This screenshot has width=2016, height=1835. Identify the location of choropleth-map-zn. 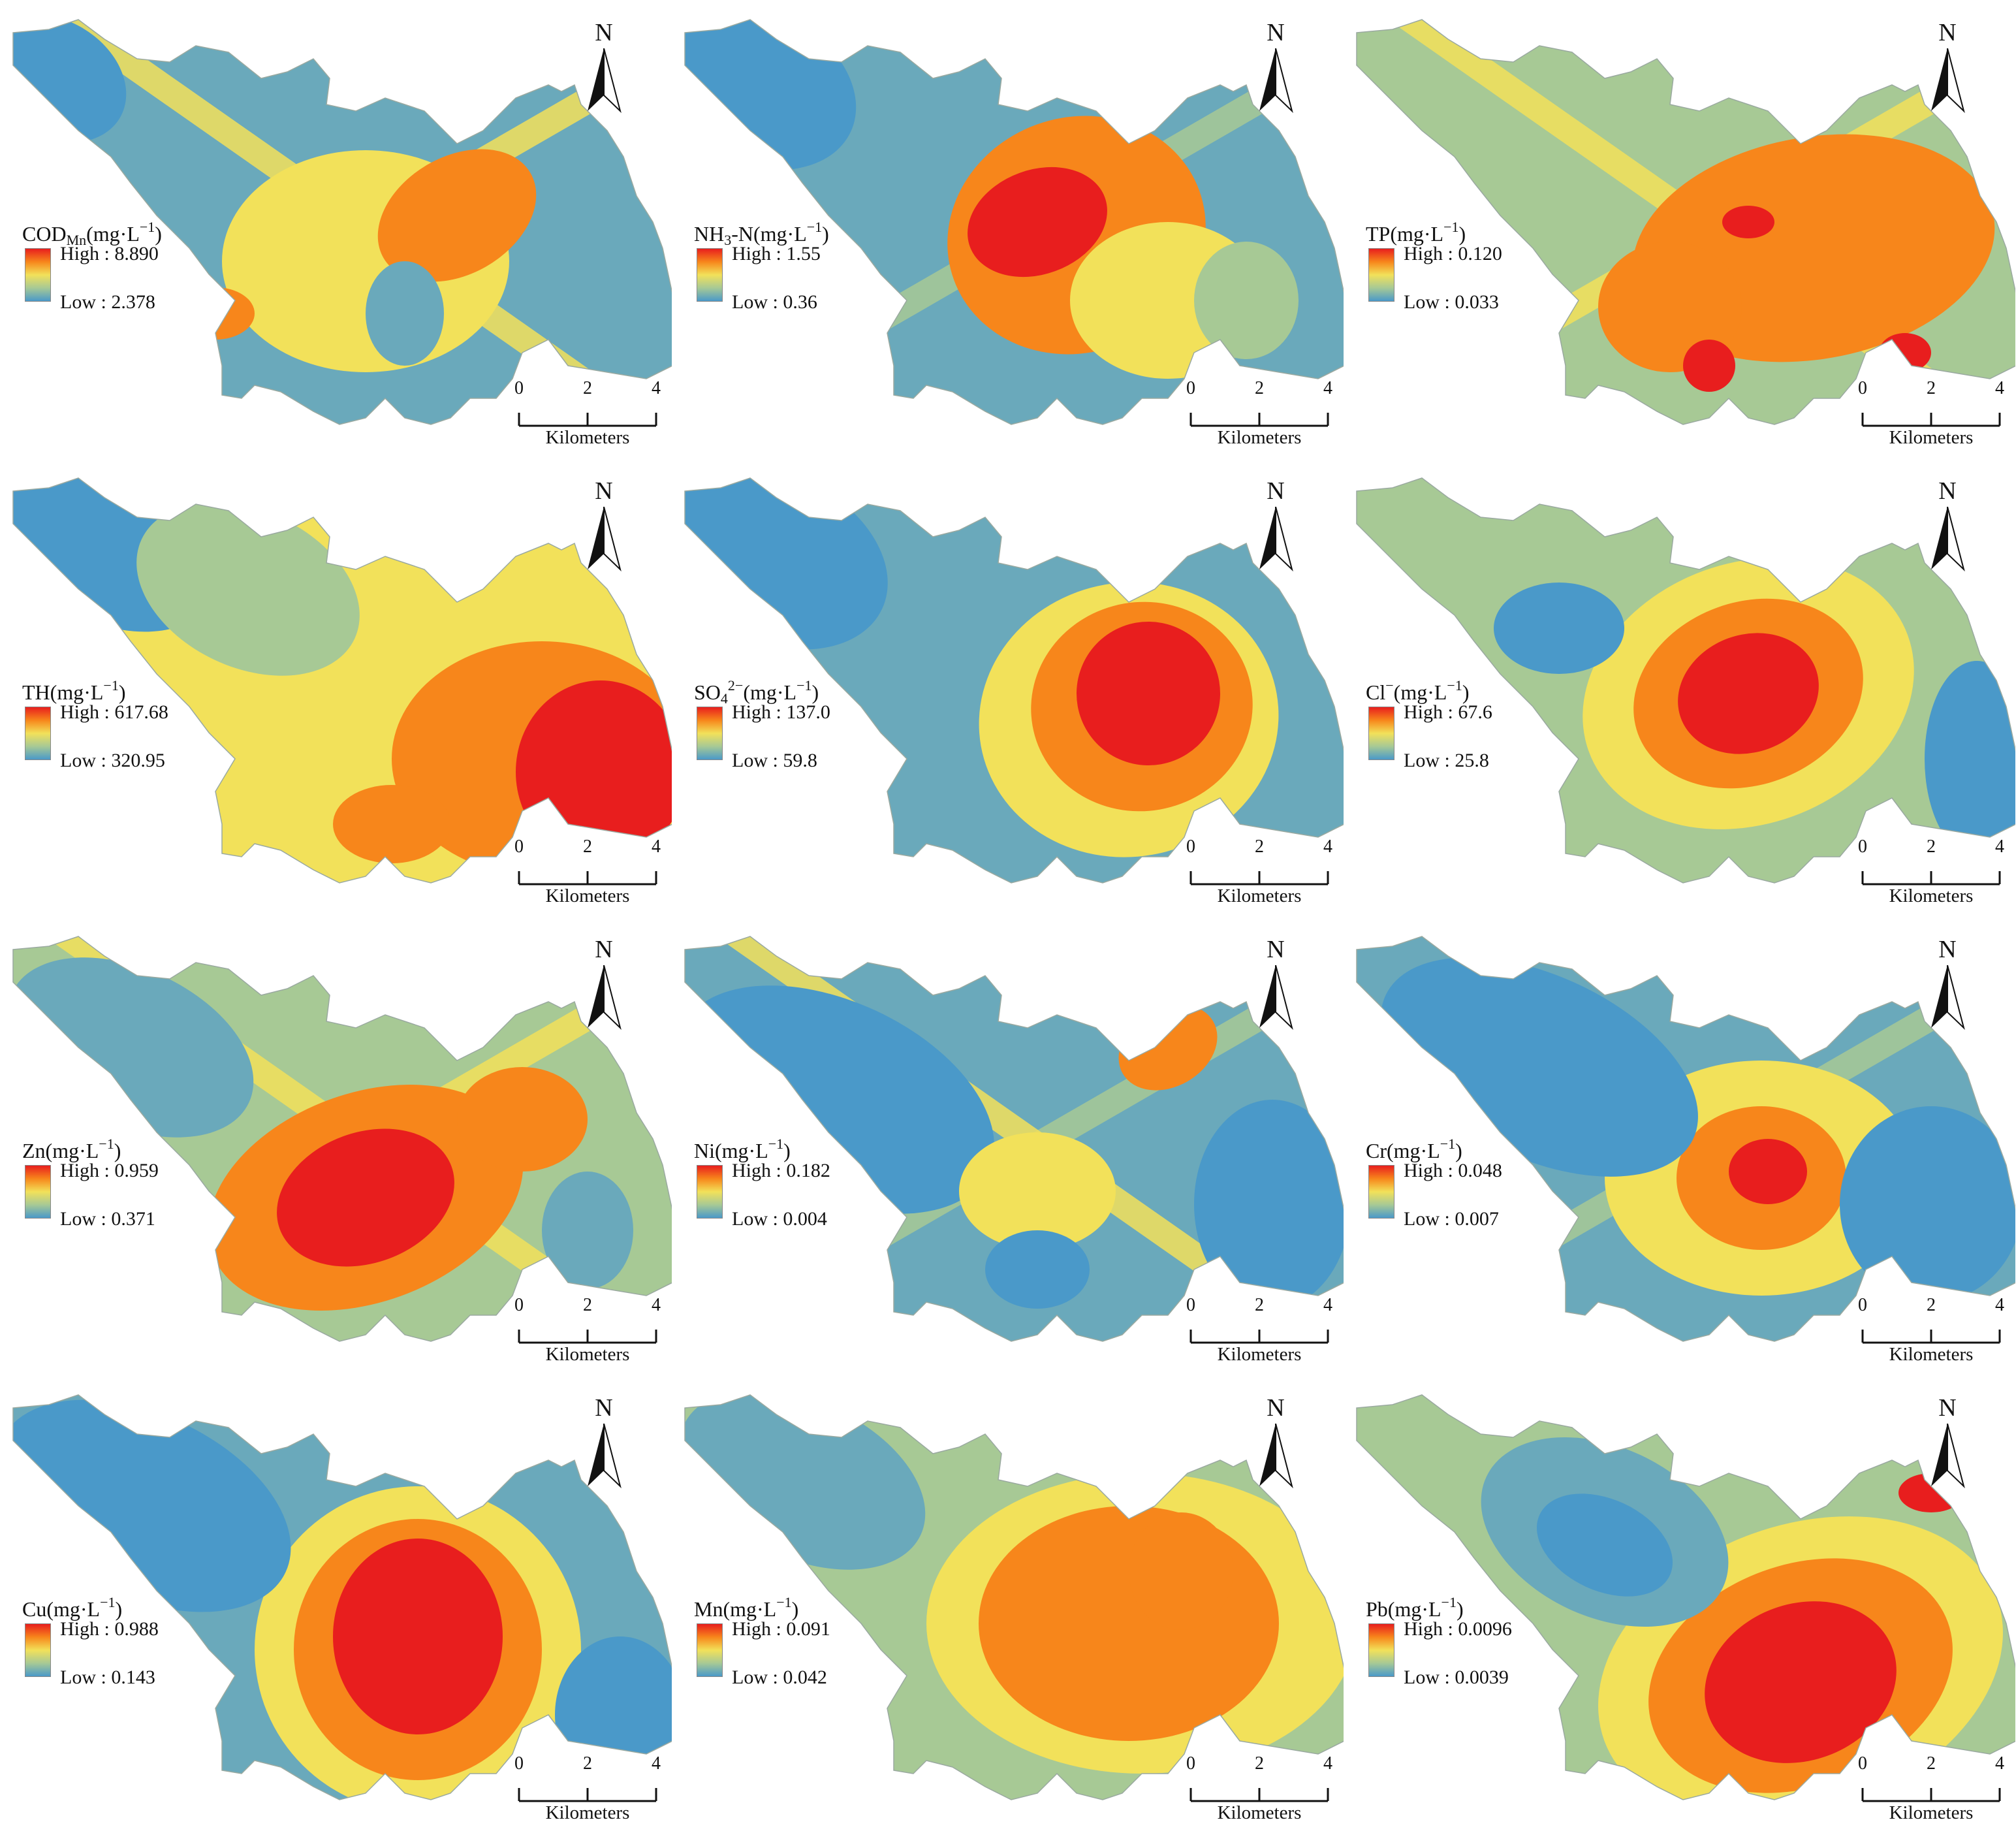
(342, 1139).